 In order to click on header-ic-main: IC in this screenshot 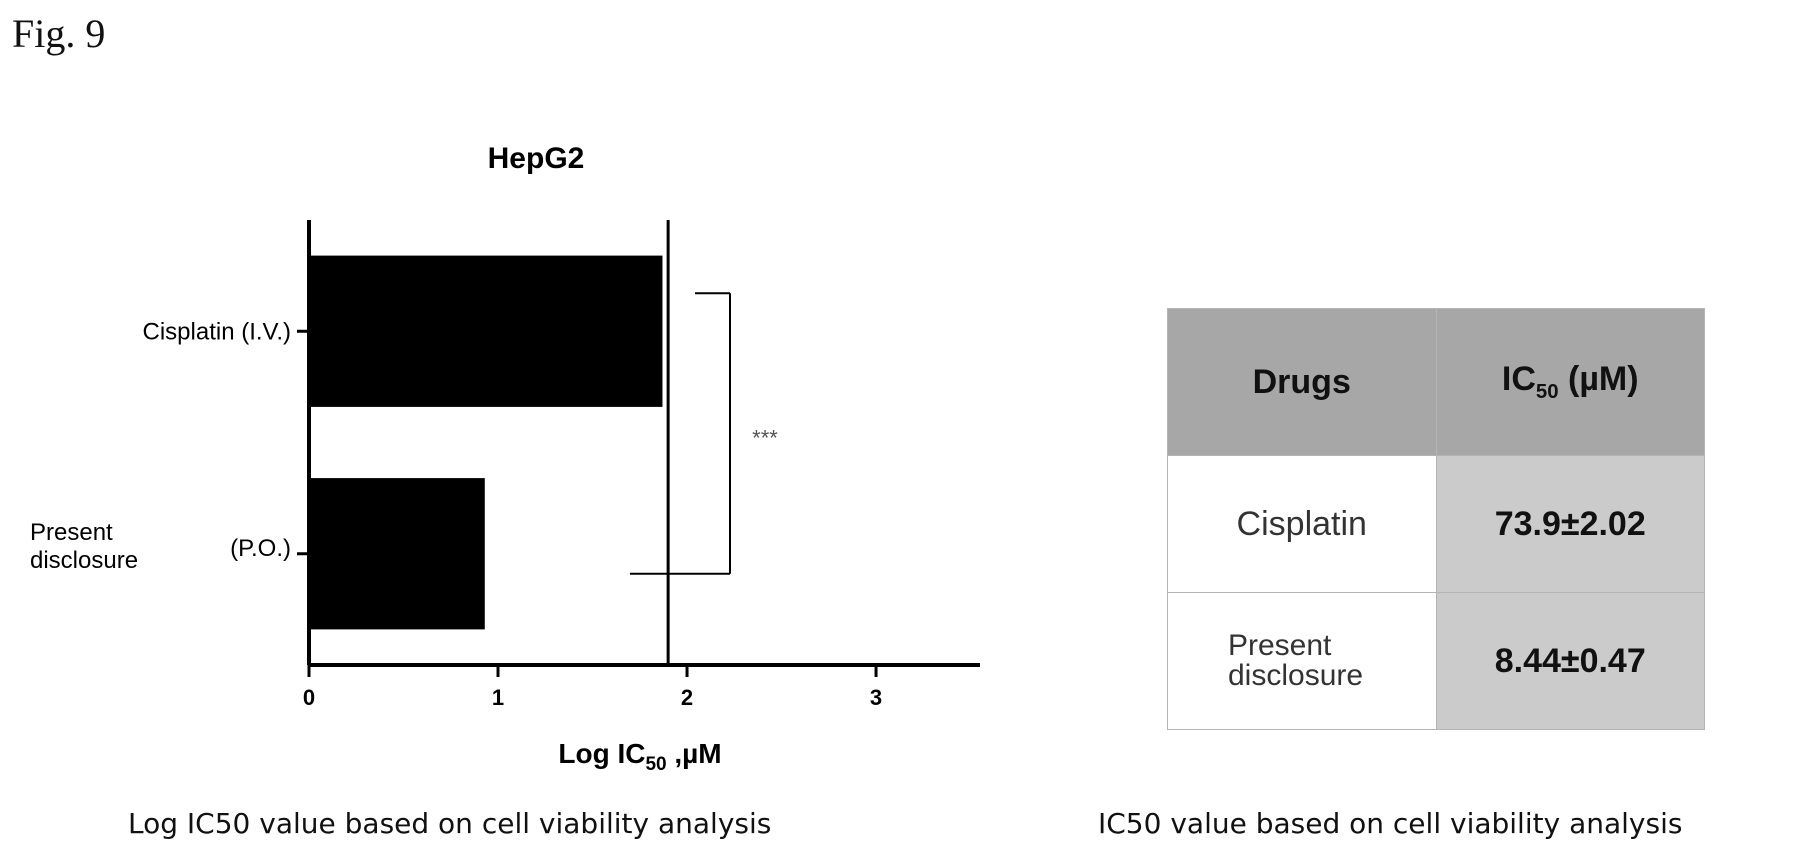, I will do `click(1518, 379)`.